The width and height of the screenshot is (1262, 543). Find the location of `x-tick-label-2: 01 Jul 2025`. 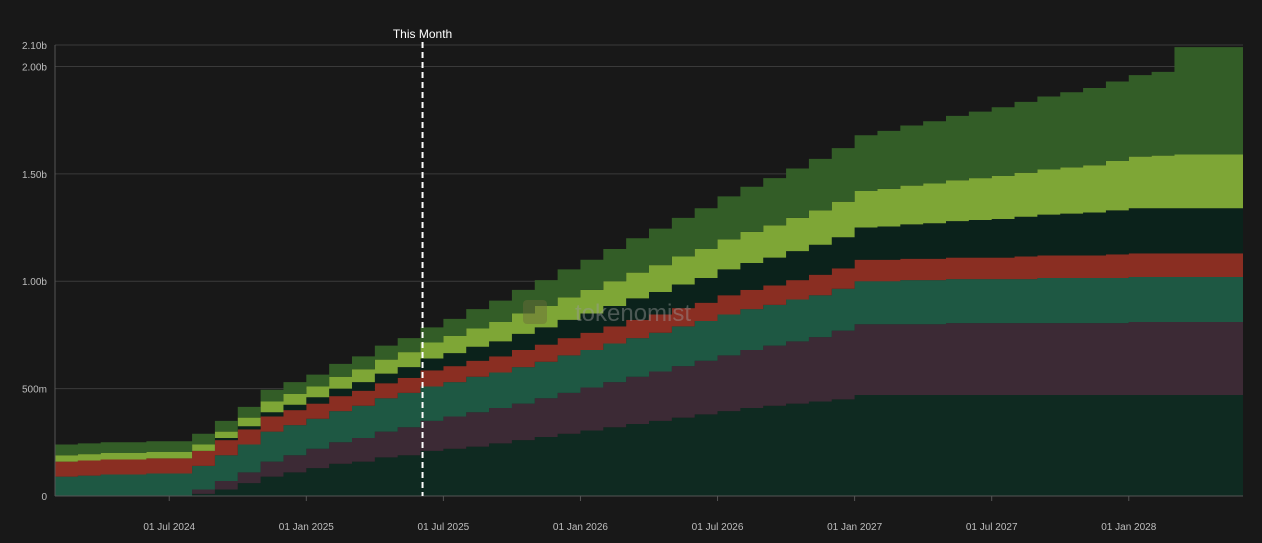

x-tick-label-2: 01 Jul 2025 is located at coordinates (444, 527).